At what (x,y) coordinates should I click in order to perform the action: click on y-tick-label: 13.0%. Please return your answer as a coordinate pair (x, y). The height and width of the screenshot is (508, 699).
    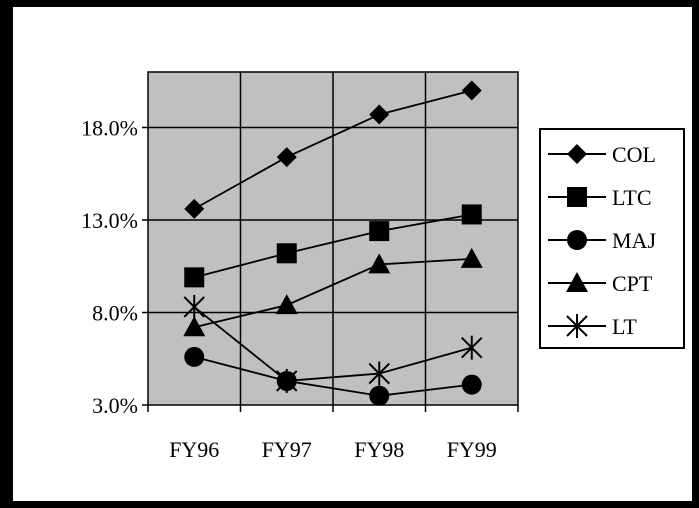
    Looking at the image, I should click on (109, 220).